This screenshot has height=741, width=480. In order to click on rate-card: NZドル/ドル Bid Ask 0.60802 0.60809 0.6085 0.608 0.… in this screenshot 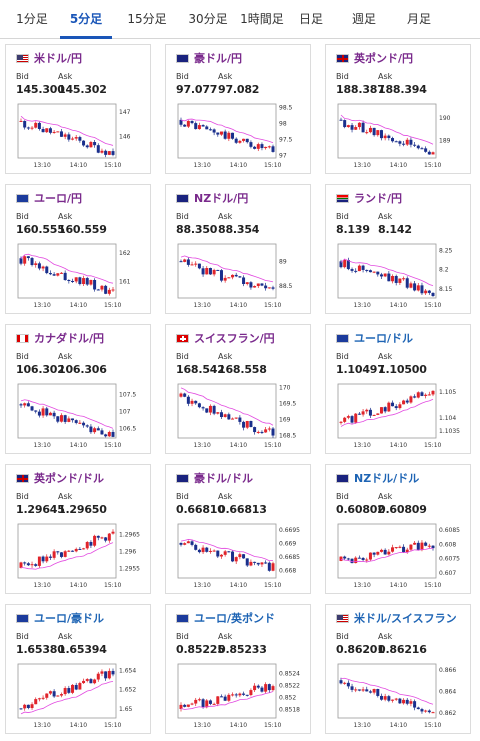, I will do `click(398, 529)`.